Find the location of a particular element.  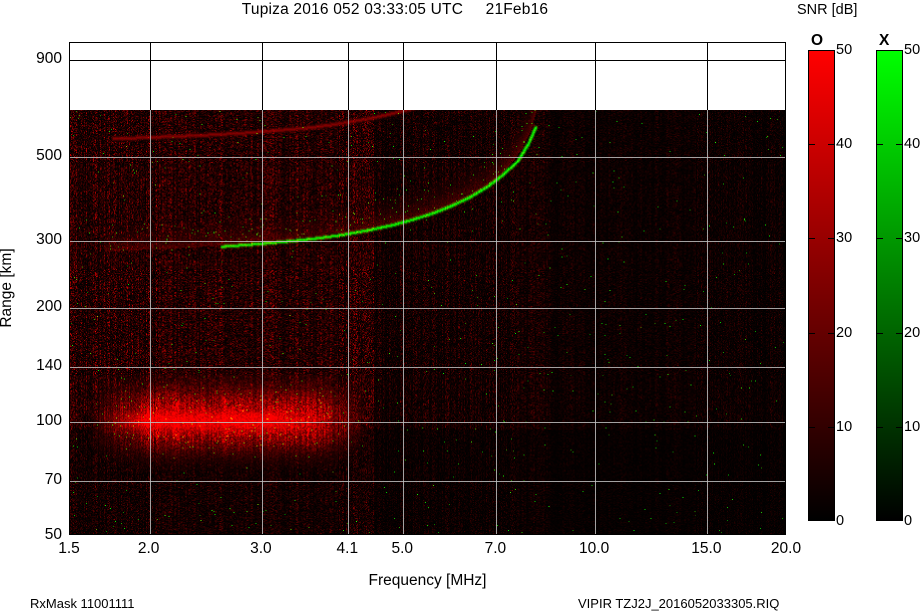

gridline-v-15p0 is located at coordinates (708, 76).